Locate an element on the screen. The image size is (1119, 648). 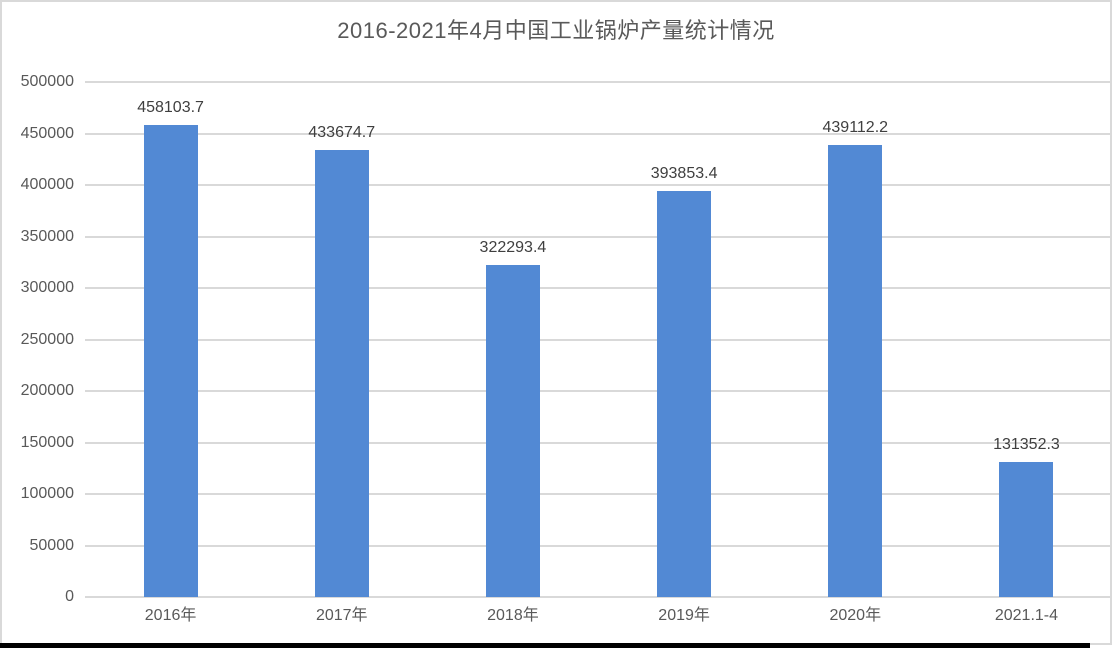
chart-title: 2016-2021年4月中国工业锅炉产量统计情况 is located at coordinates (556, 30).